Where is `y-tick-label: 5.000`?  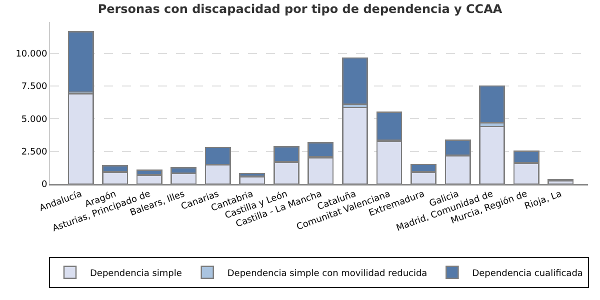
y-tick-label: 5.000 is located at coordinates (34, 119).